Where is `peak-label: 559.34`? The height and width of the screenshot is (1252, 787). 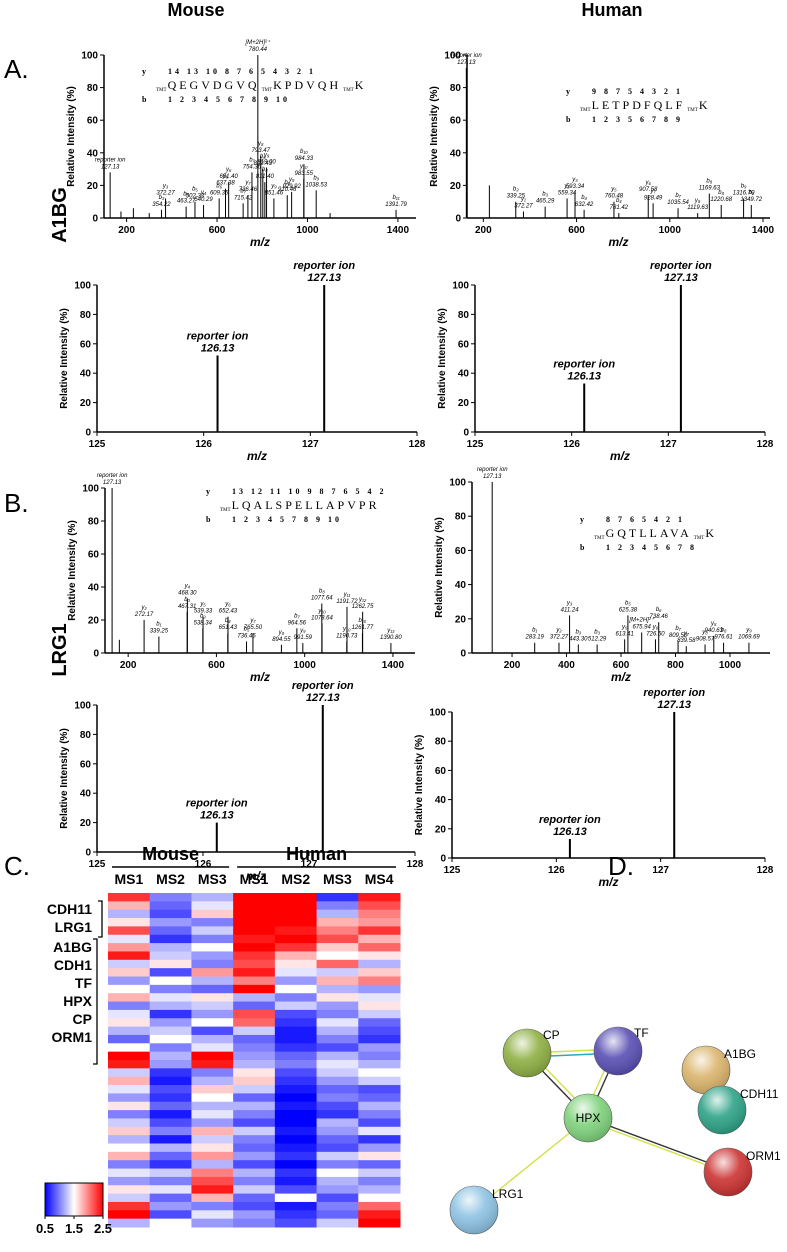
peak-label: 559.34 is located at coordinates (567, 193).